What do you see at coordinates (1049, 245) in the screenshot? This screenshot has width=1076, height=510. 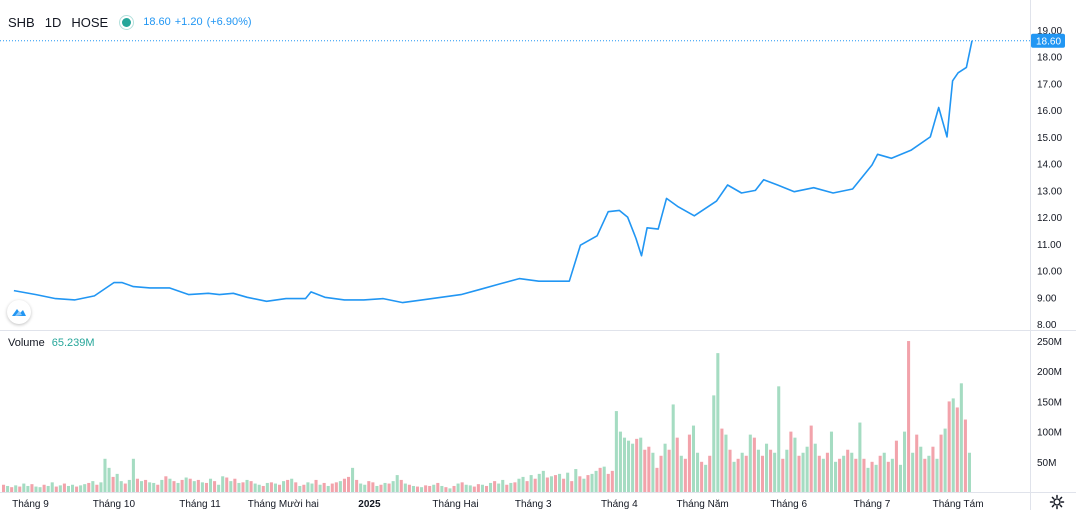 I see `price-tick-label: 11.00` at bounding box center [1049, 245].